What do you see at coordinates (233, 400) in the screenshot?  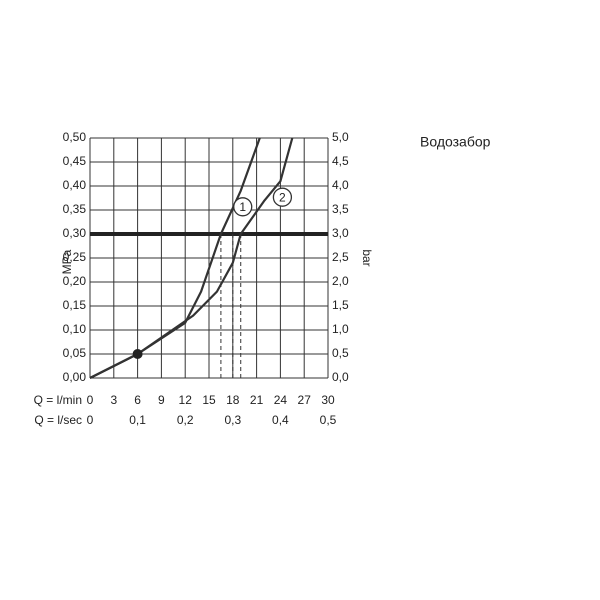 I see `x-tick-label: 18` at bounding box center [233, 400].